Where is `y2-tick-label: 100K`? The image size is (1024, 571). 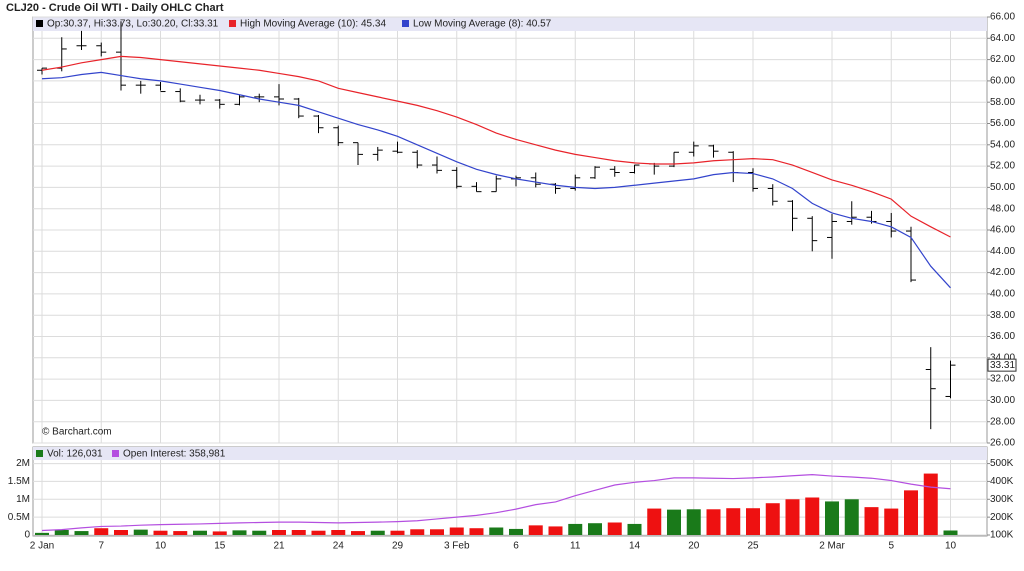 y2-tick-label: 100K is located at coordinates (1002, 535).